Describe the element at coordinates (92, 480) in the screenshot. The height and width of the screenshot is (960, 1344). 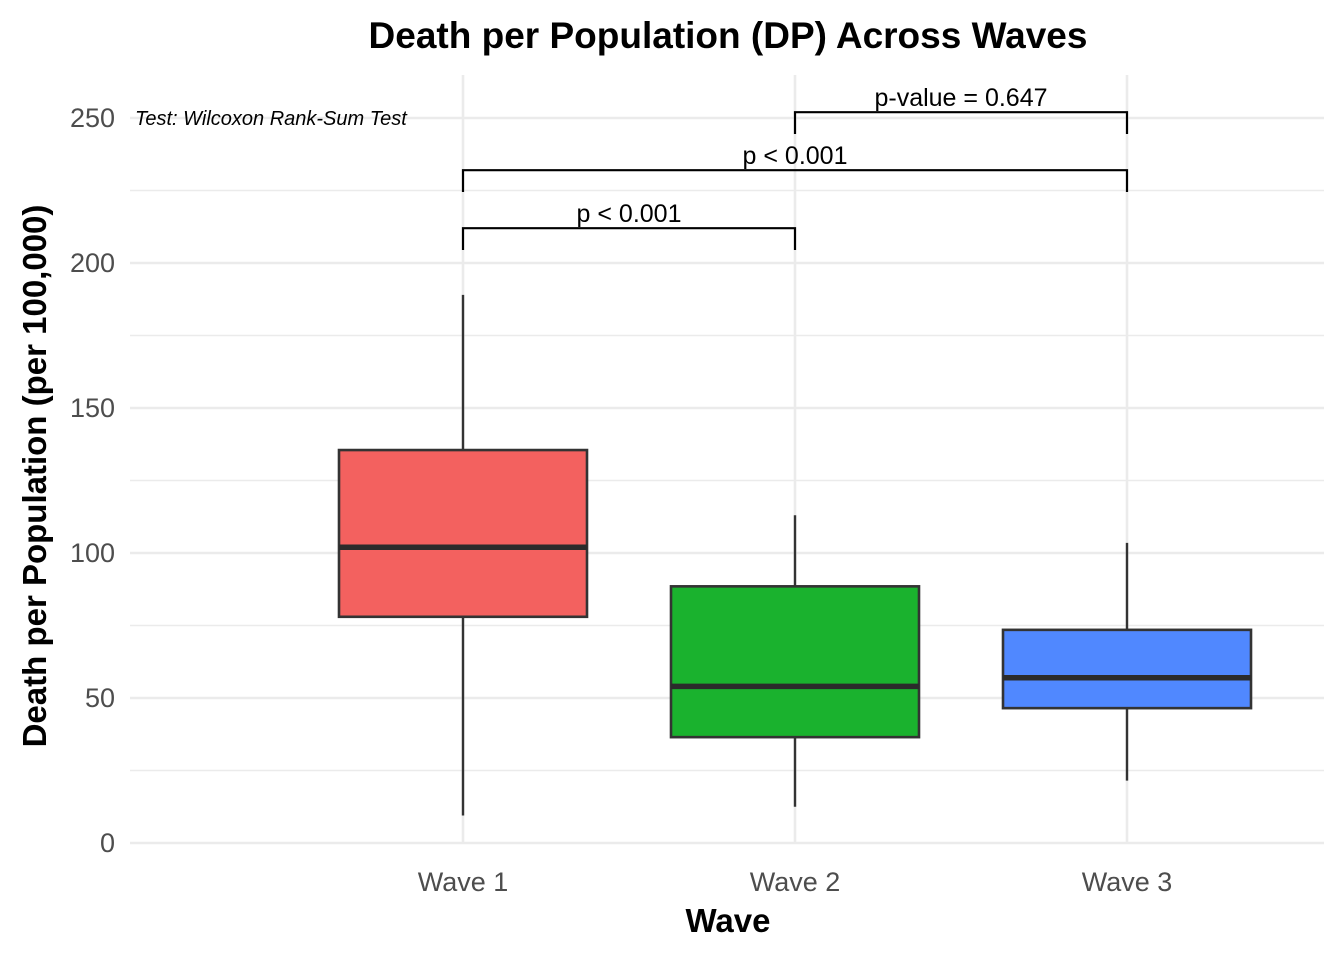
I see `y-tick-labels: 0 50 100 150 200 250` at that location.